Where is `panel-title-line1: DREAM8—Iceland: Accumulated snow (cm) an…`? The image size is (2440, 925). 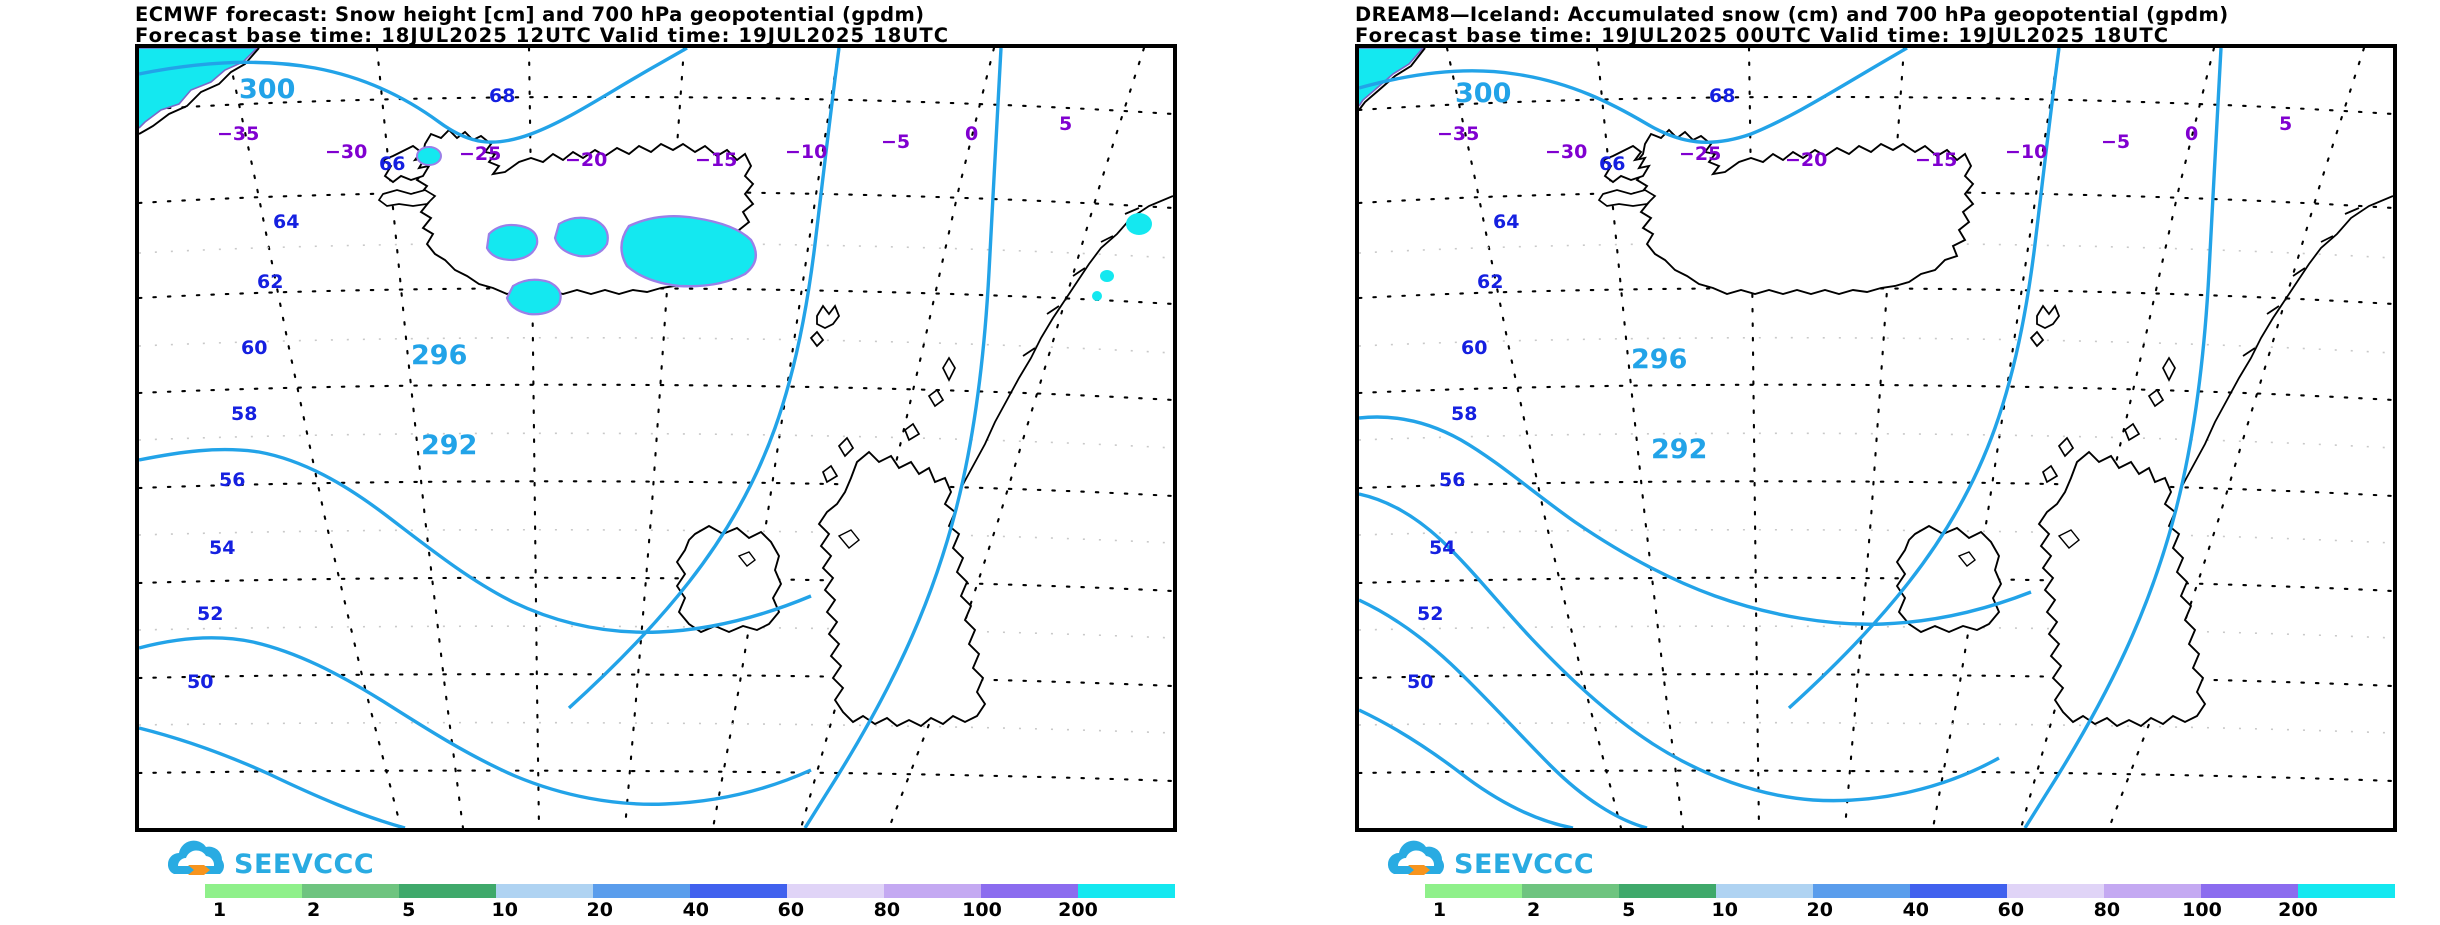
panel-title-line1: DREAM8—Iceland: Accumulated snow (cm) an… is located at coordinates (1792, 14).